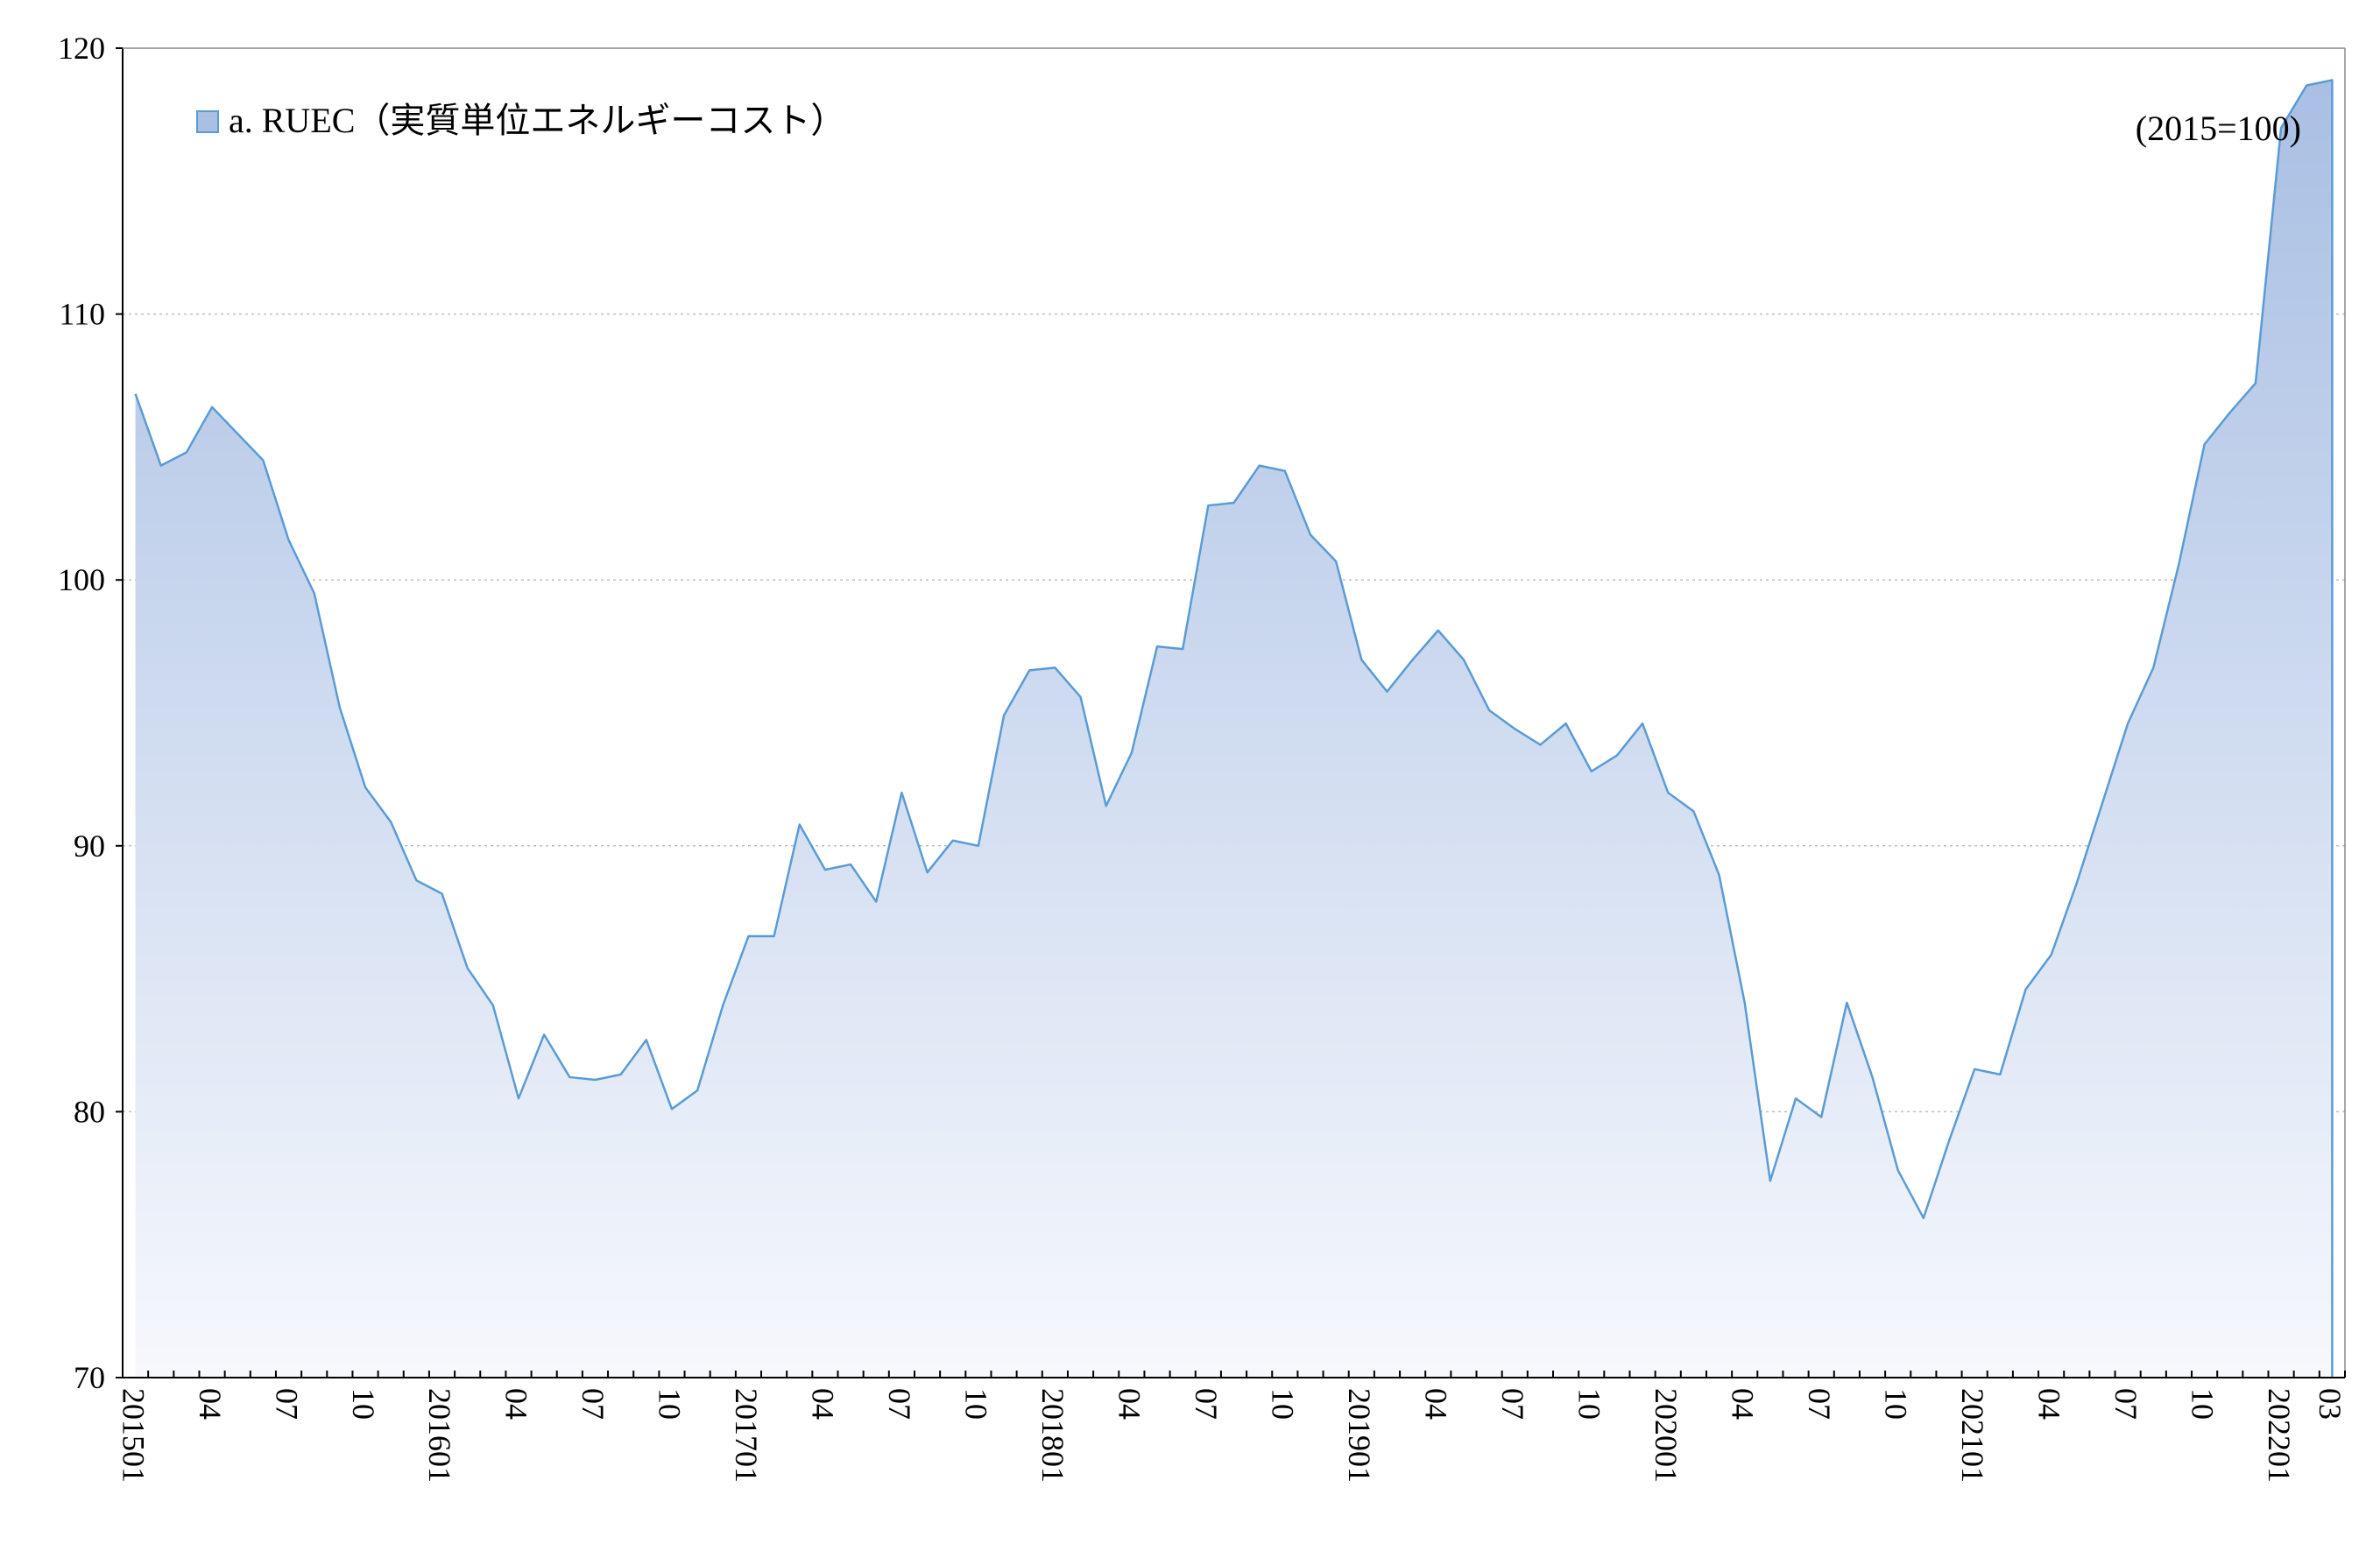  What do you see at coordinates (89, 1111) in the screenshot?
I see `y-tick-label: 80` at bounding box center [89, 1111].